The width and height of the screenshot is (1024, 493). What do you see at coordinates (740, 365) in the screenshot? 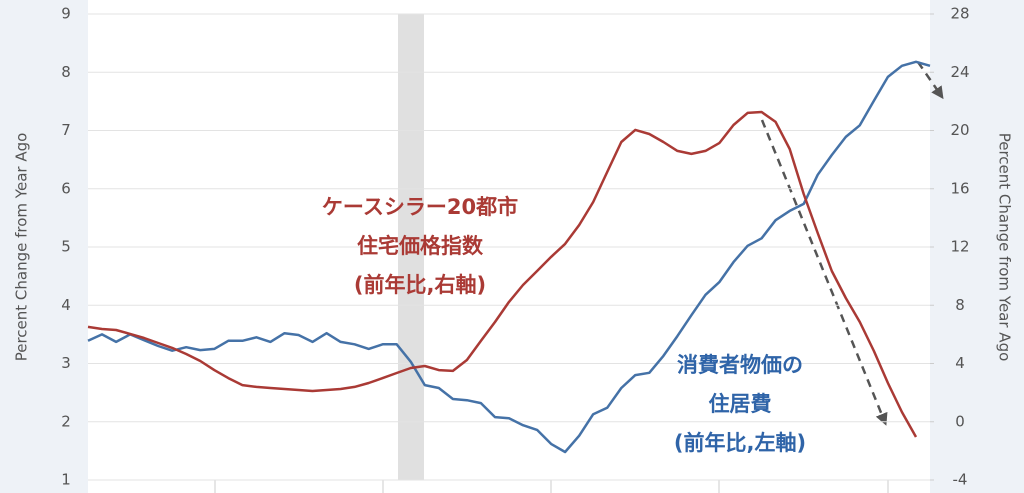
I see `annotation: 消費者物価の` at bounding box center [740, 365].